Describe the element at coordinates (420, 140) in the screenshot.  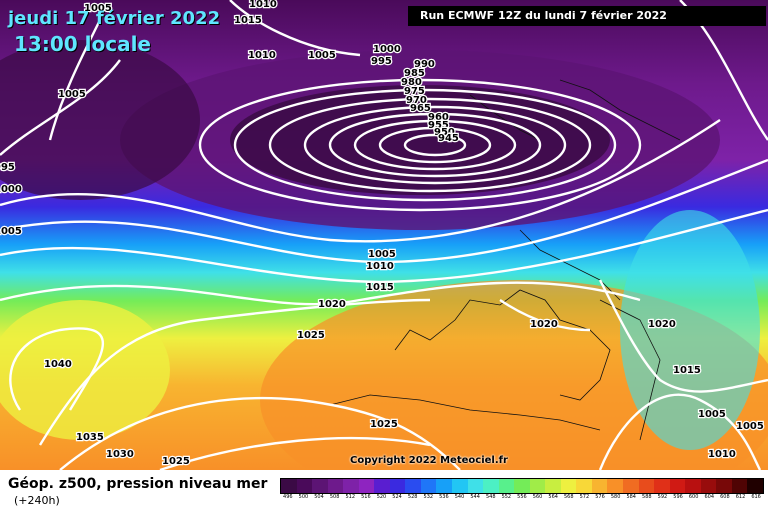
I see `low-pressure-center` at that location.